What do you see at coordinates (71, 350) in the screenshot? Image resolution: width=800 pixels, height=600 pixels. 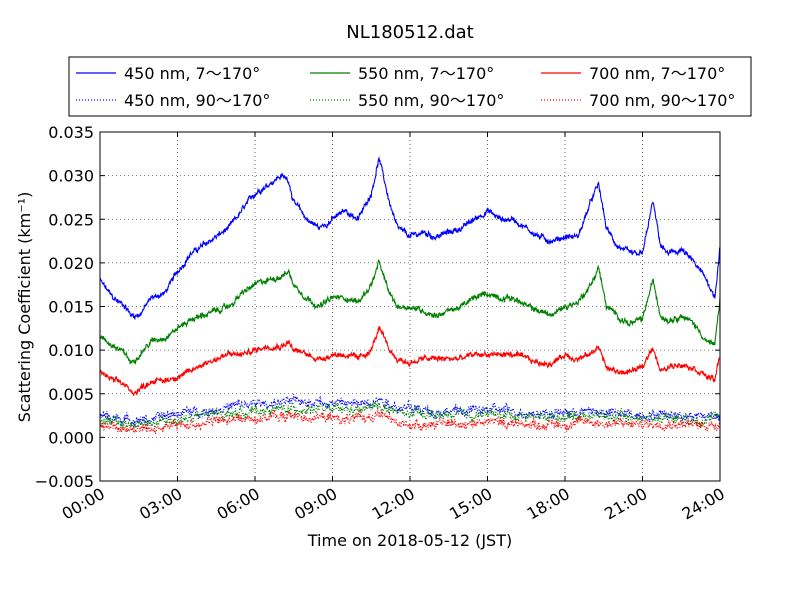 I see `y-tick-label: 0.010` at bounding box center [71, 350].